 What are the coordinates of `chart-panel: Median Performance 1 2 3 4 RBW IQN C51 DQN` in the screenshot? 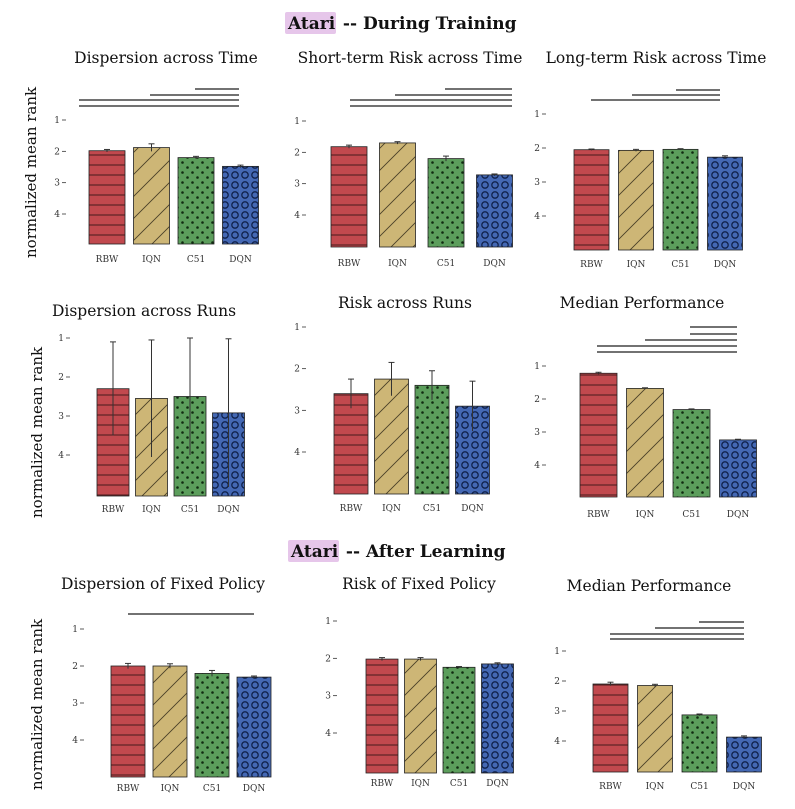 It's located at (645, 407).